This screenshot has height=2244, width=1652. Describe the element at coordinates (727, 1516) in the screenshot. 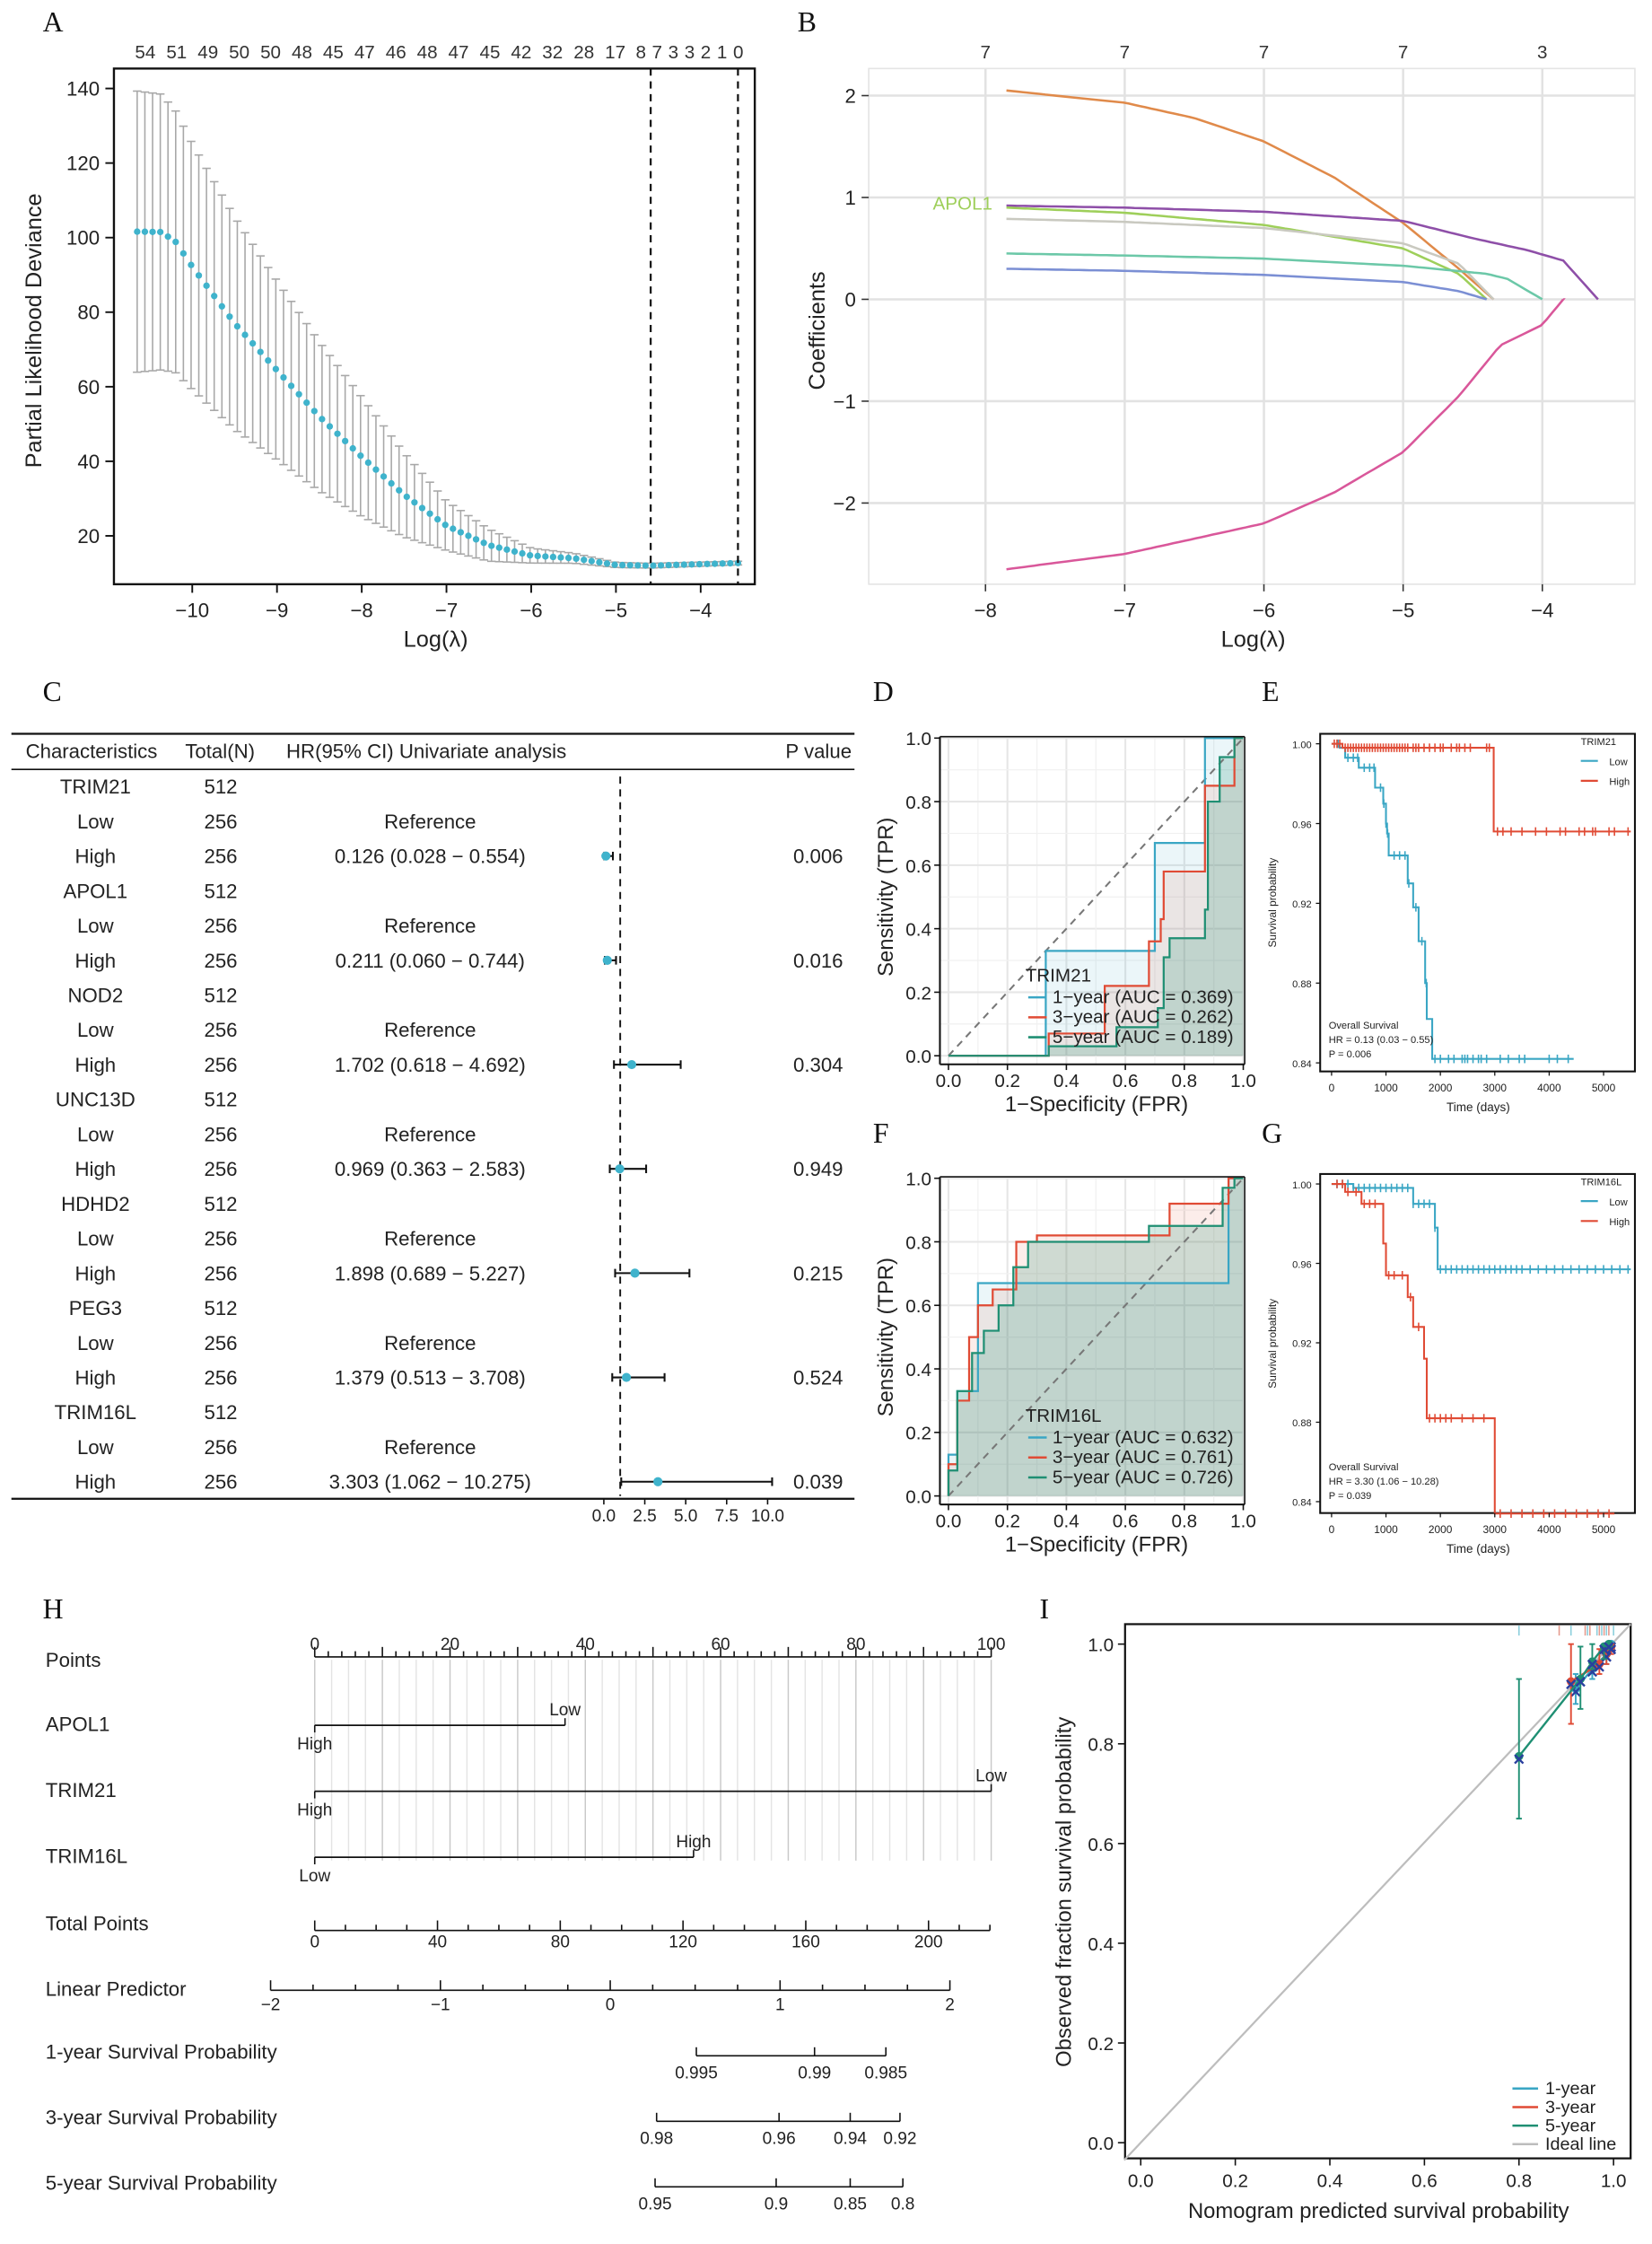

I see `x-tick-label: 7.5` at that location.